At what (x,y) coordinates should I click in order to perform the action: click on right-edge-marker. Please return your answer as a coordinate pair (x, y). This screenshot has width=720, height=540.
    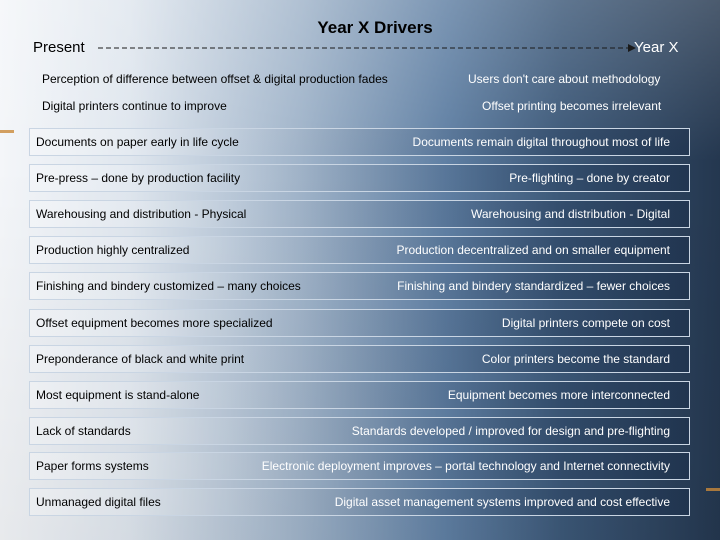
    Looking at the image, I should click on (713, 489).